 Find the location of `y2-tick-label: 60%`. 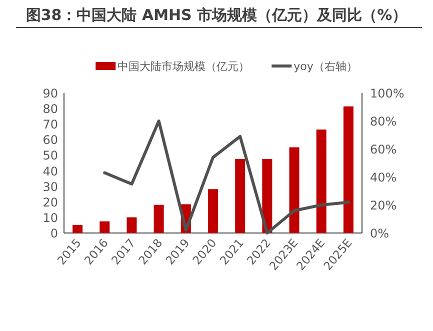

y2-tick-label: 60% is located at coordinates (383, 149).